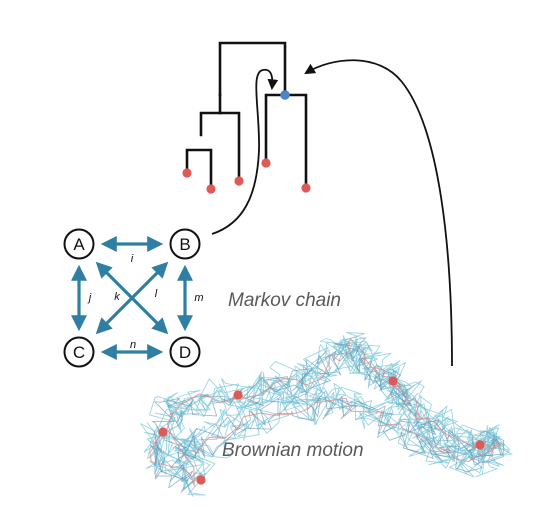 The width and height of the screenshot is (546, 522). I want to click on state-a: A, so click(79, 244).